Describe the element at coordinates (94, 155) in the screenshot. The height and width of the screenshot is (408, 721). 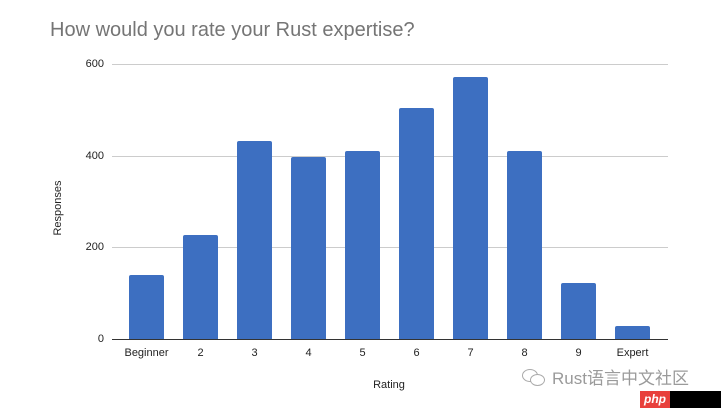
I see `y-tick-label: 400` at that location.